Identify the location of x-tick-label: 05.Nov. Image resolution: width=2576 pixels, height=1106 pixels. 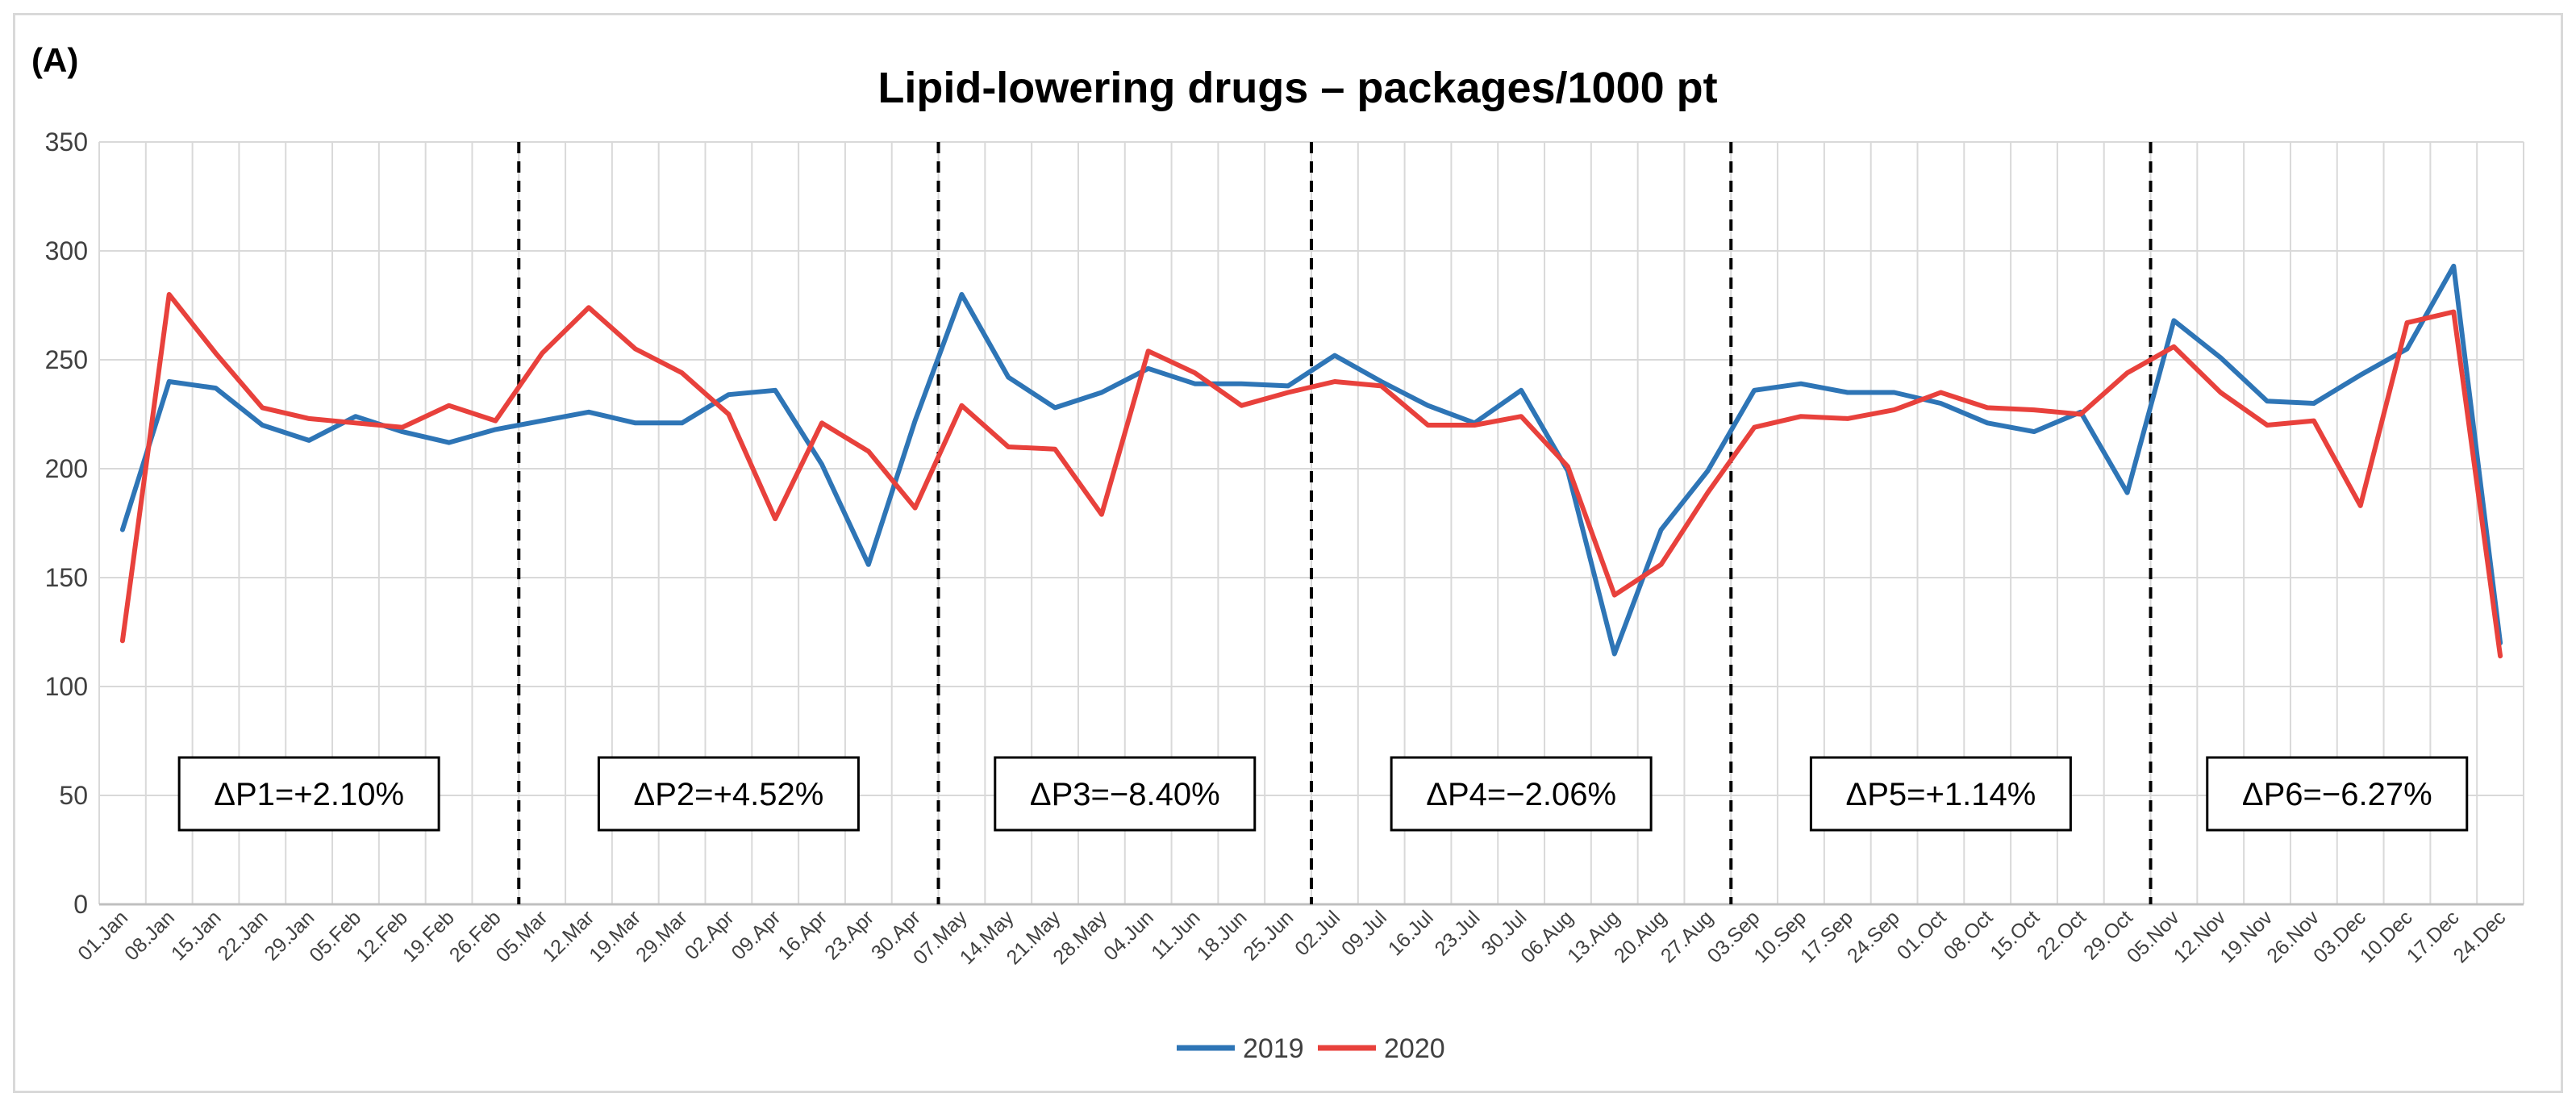
(2153, 936).